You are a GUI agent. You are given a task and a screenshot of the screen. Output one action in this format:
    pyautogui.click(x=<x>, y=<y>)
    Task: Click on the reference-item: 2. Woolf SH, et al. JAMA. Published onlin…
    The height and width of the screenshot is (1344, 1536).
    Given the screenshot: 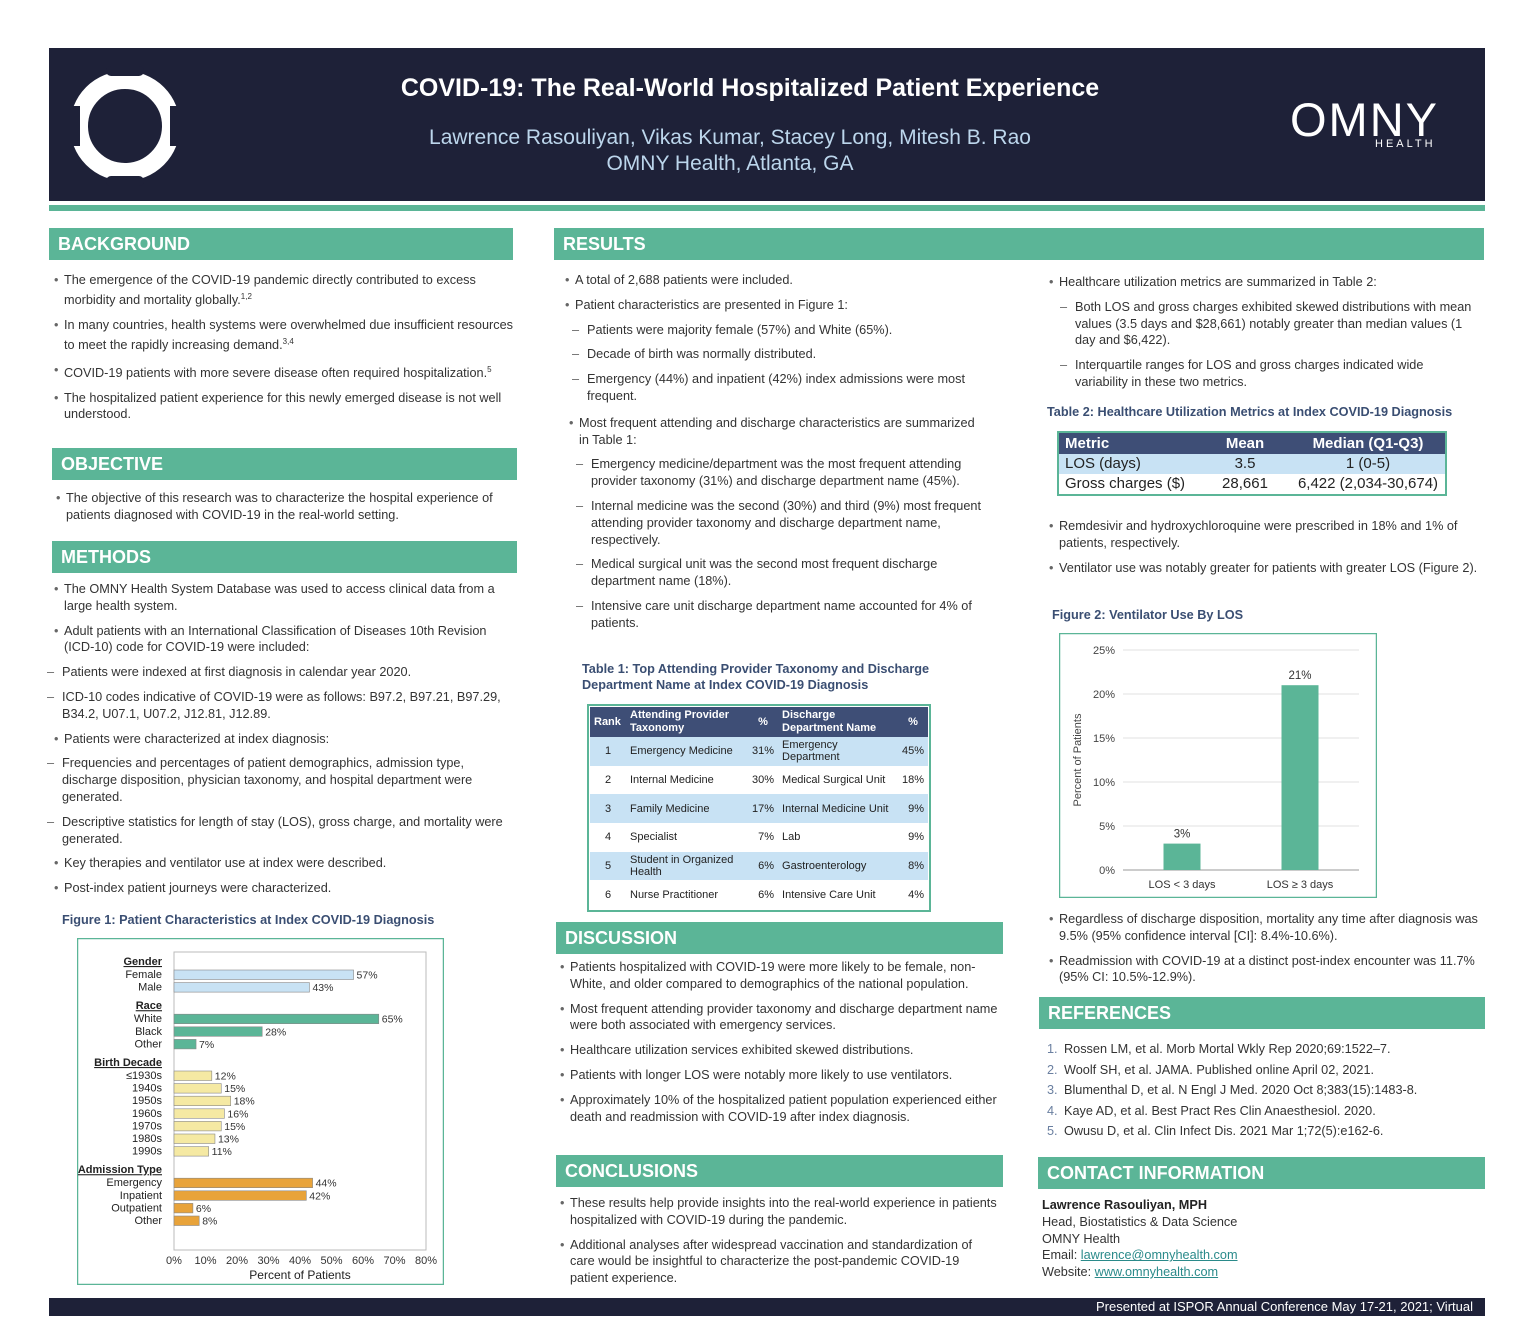 What is the action you would take?
    pyautogui.click(x=1211, y=1069)
    